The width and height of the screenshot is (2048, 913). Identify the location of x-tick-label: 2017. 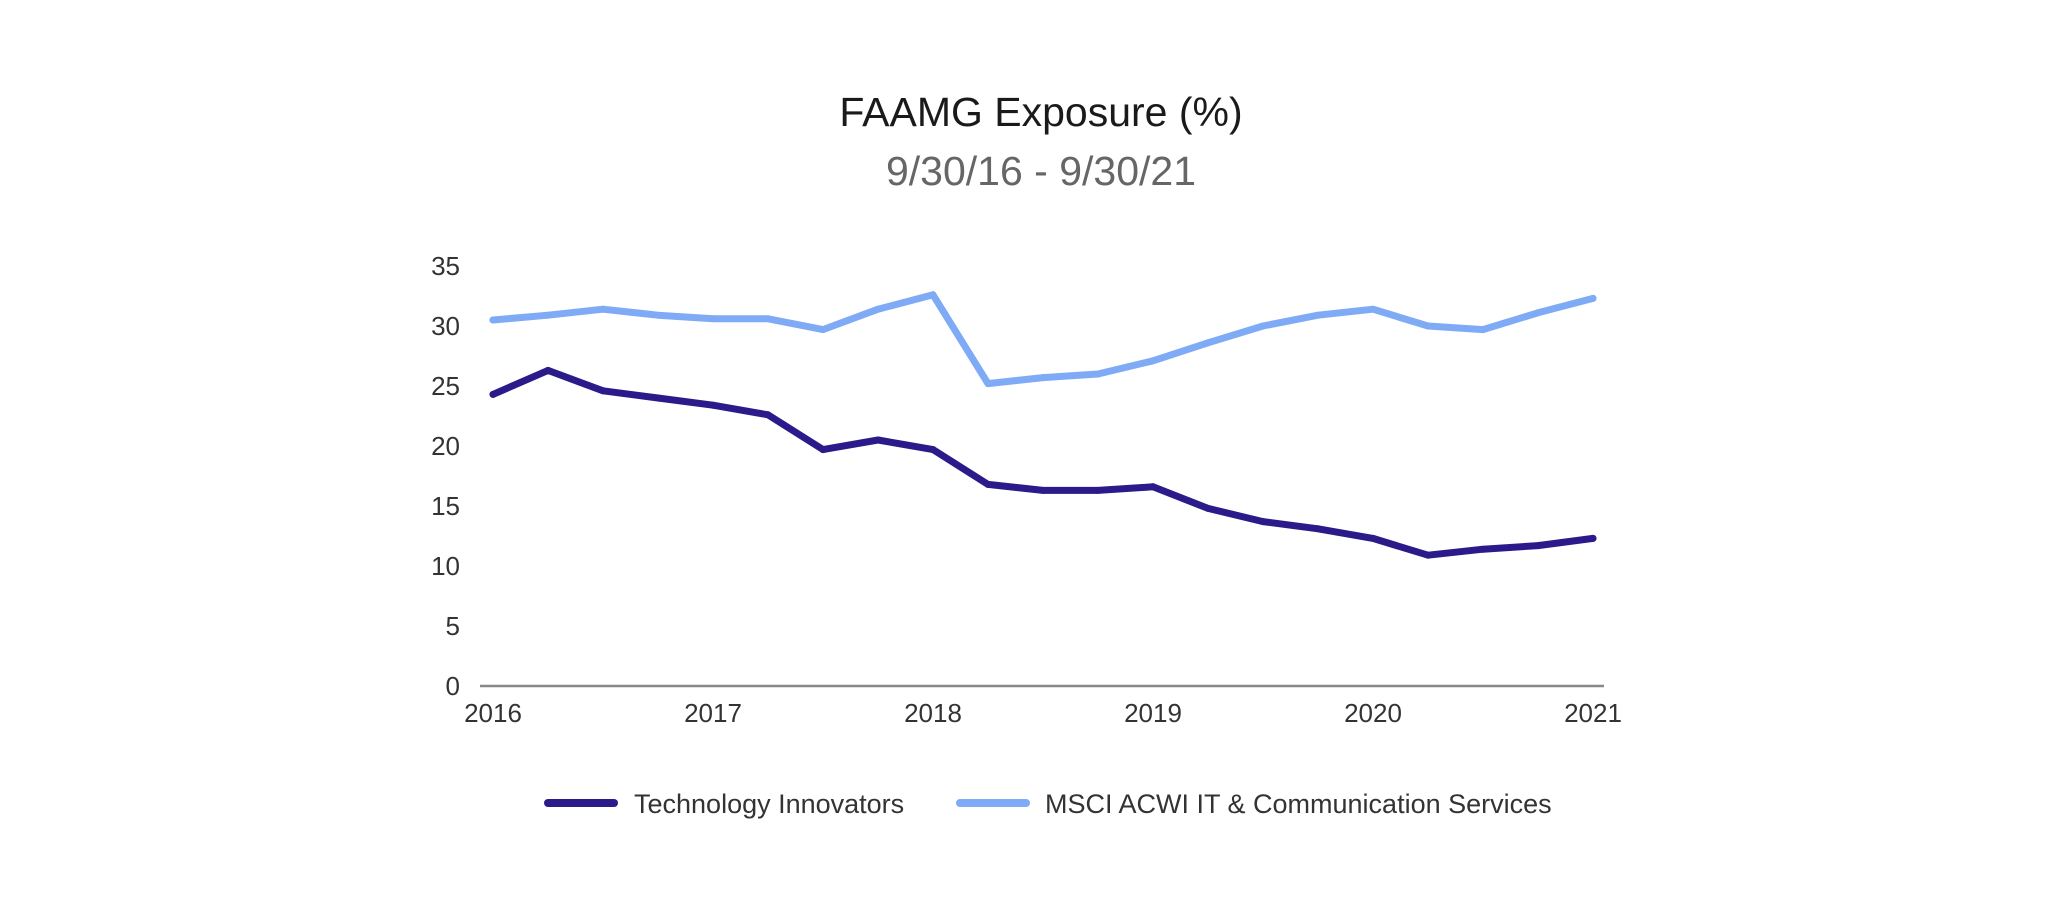
(713, 713).